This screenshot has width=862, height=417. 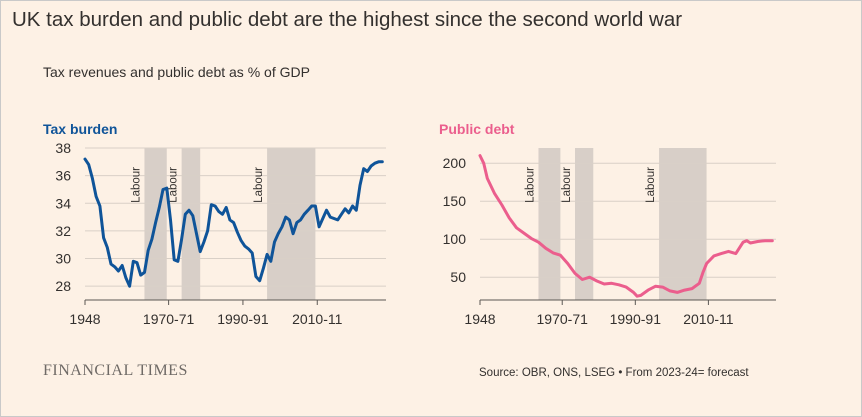 I want to click on tax-x-tick-label: 1948, so click(x=84, y=319).